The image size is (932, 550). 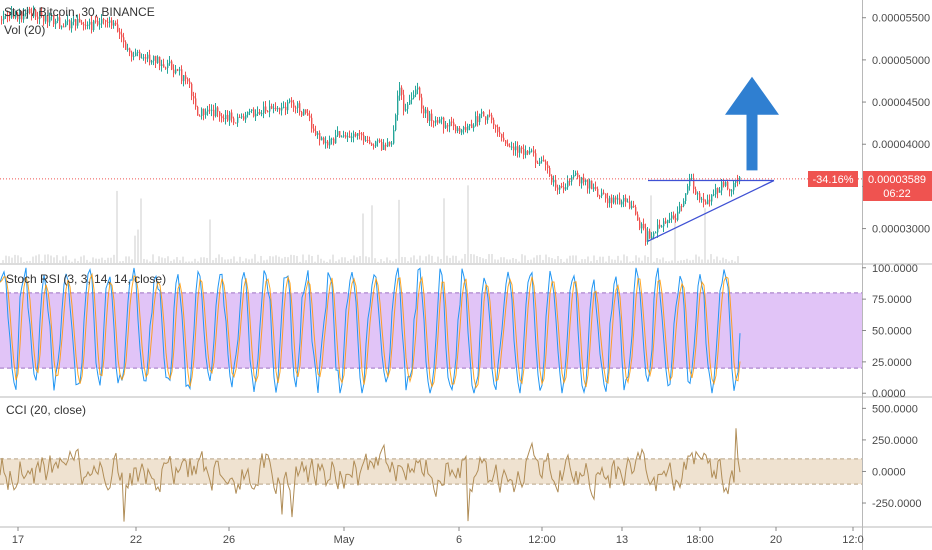 What do you see at coordinates (895, 409) in the screenshot?
I see `cci-axis-tick-label: 500.0000` at bounding box center [895, 409].